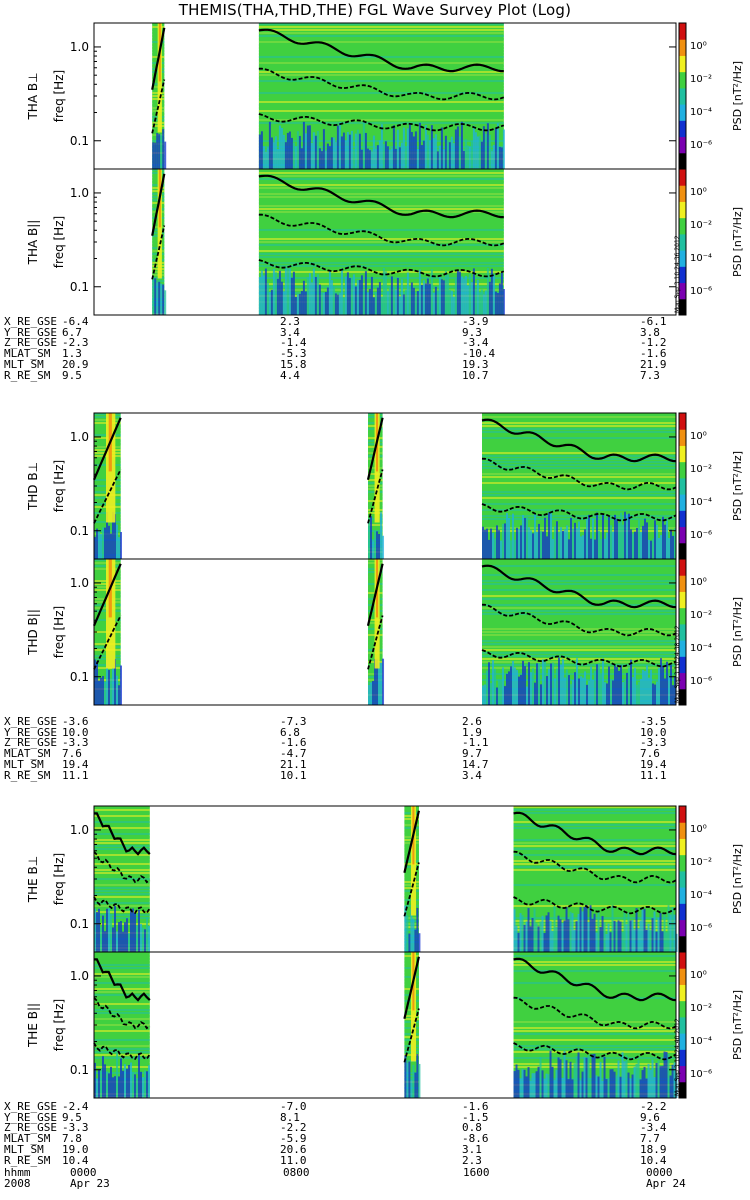 The width and height of the screenshot is (750, 1200). Describe the element at coordinates (27, 1160) in the screenshot. I see `ephemeris-label: R_RE_SM` at that location.